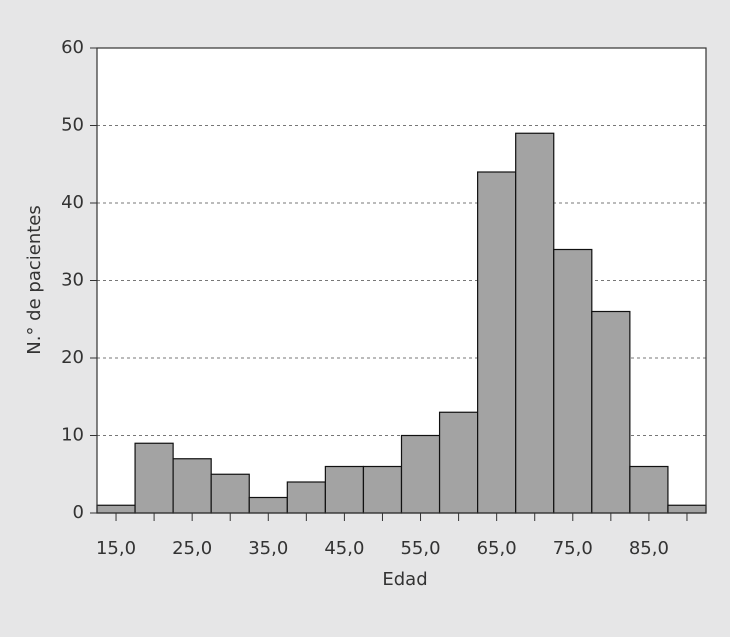 The height and width of the screenshot is (637, 730). Describe the element at coordinates (192, 548) in the screenshot. I see `x-tick-label: 25,0` at that location.